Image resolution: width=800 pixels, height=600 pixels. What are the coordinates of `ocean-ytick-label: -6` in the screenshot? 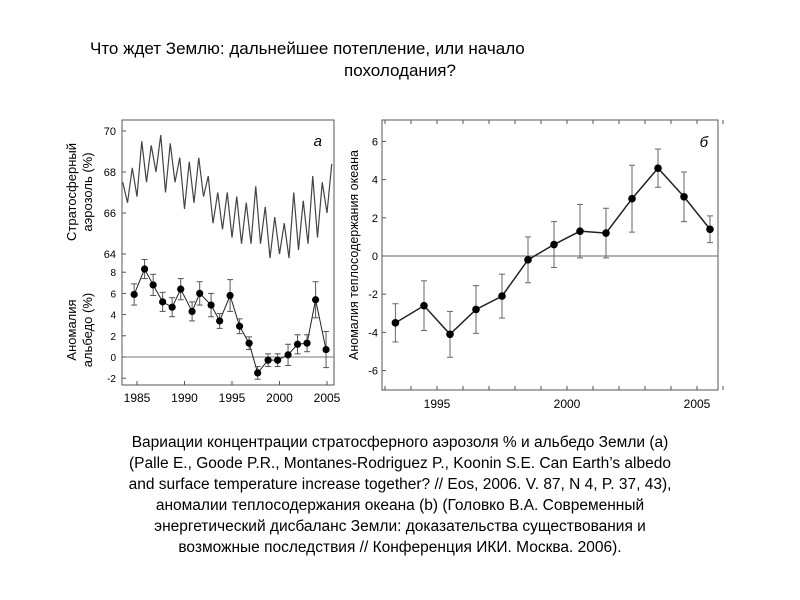 It's located at (373, 372).